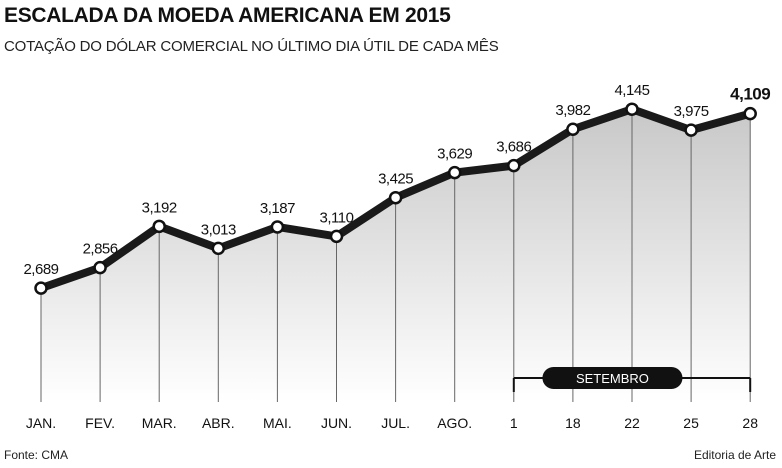 This screenshot has height=468, width=782. I want to click on value-label: 4,145, so click(631, 90).